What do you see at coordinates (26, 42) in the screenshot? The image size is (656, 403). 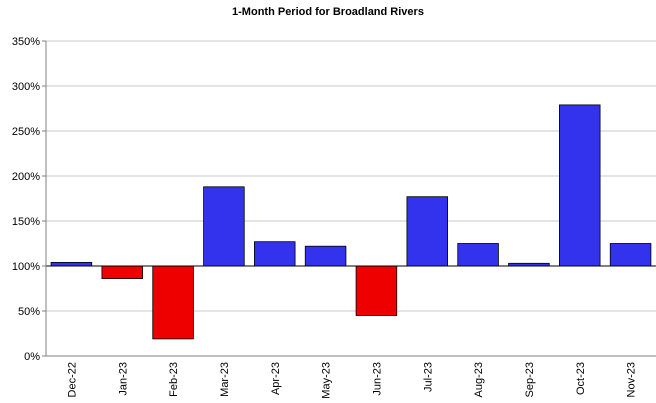 I see `y-tick-label: 350%` at bounding box center [26, 42].